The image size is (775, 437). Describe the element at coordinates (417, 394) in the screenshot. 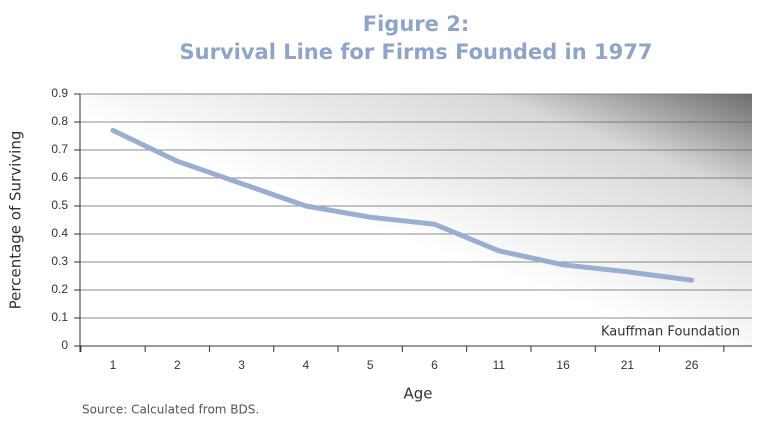

I see `x-axis-label: Age` at that location.